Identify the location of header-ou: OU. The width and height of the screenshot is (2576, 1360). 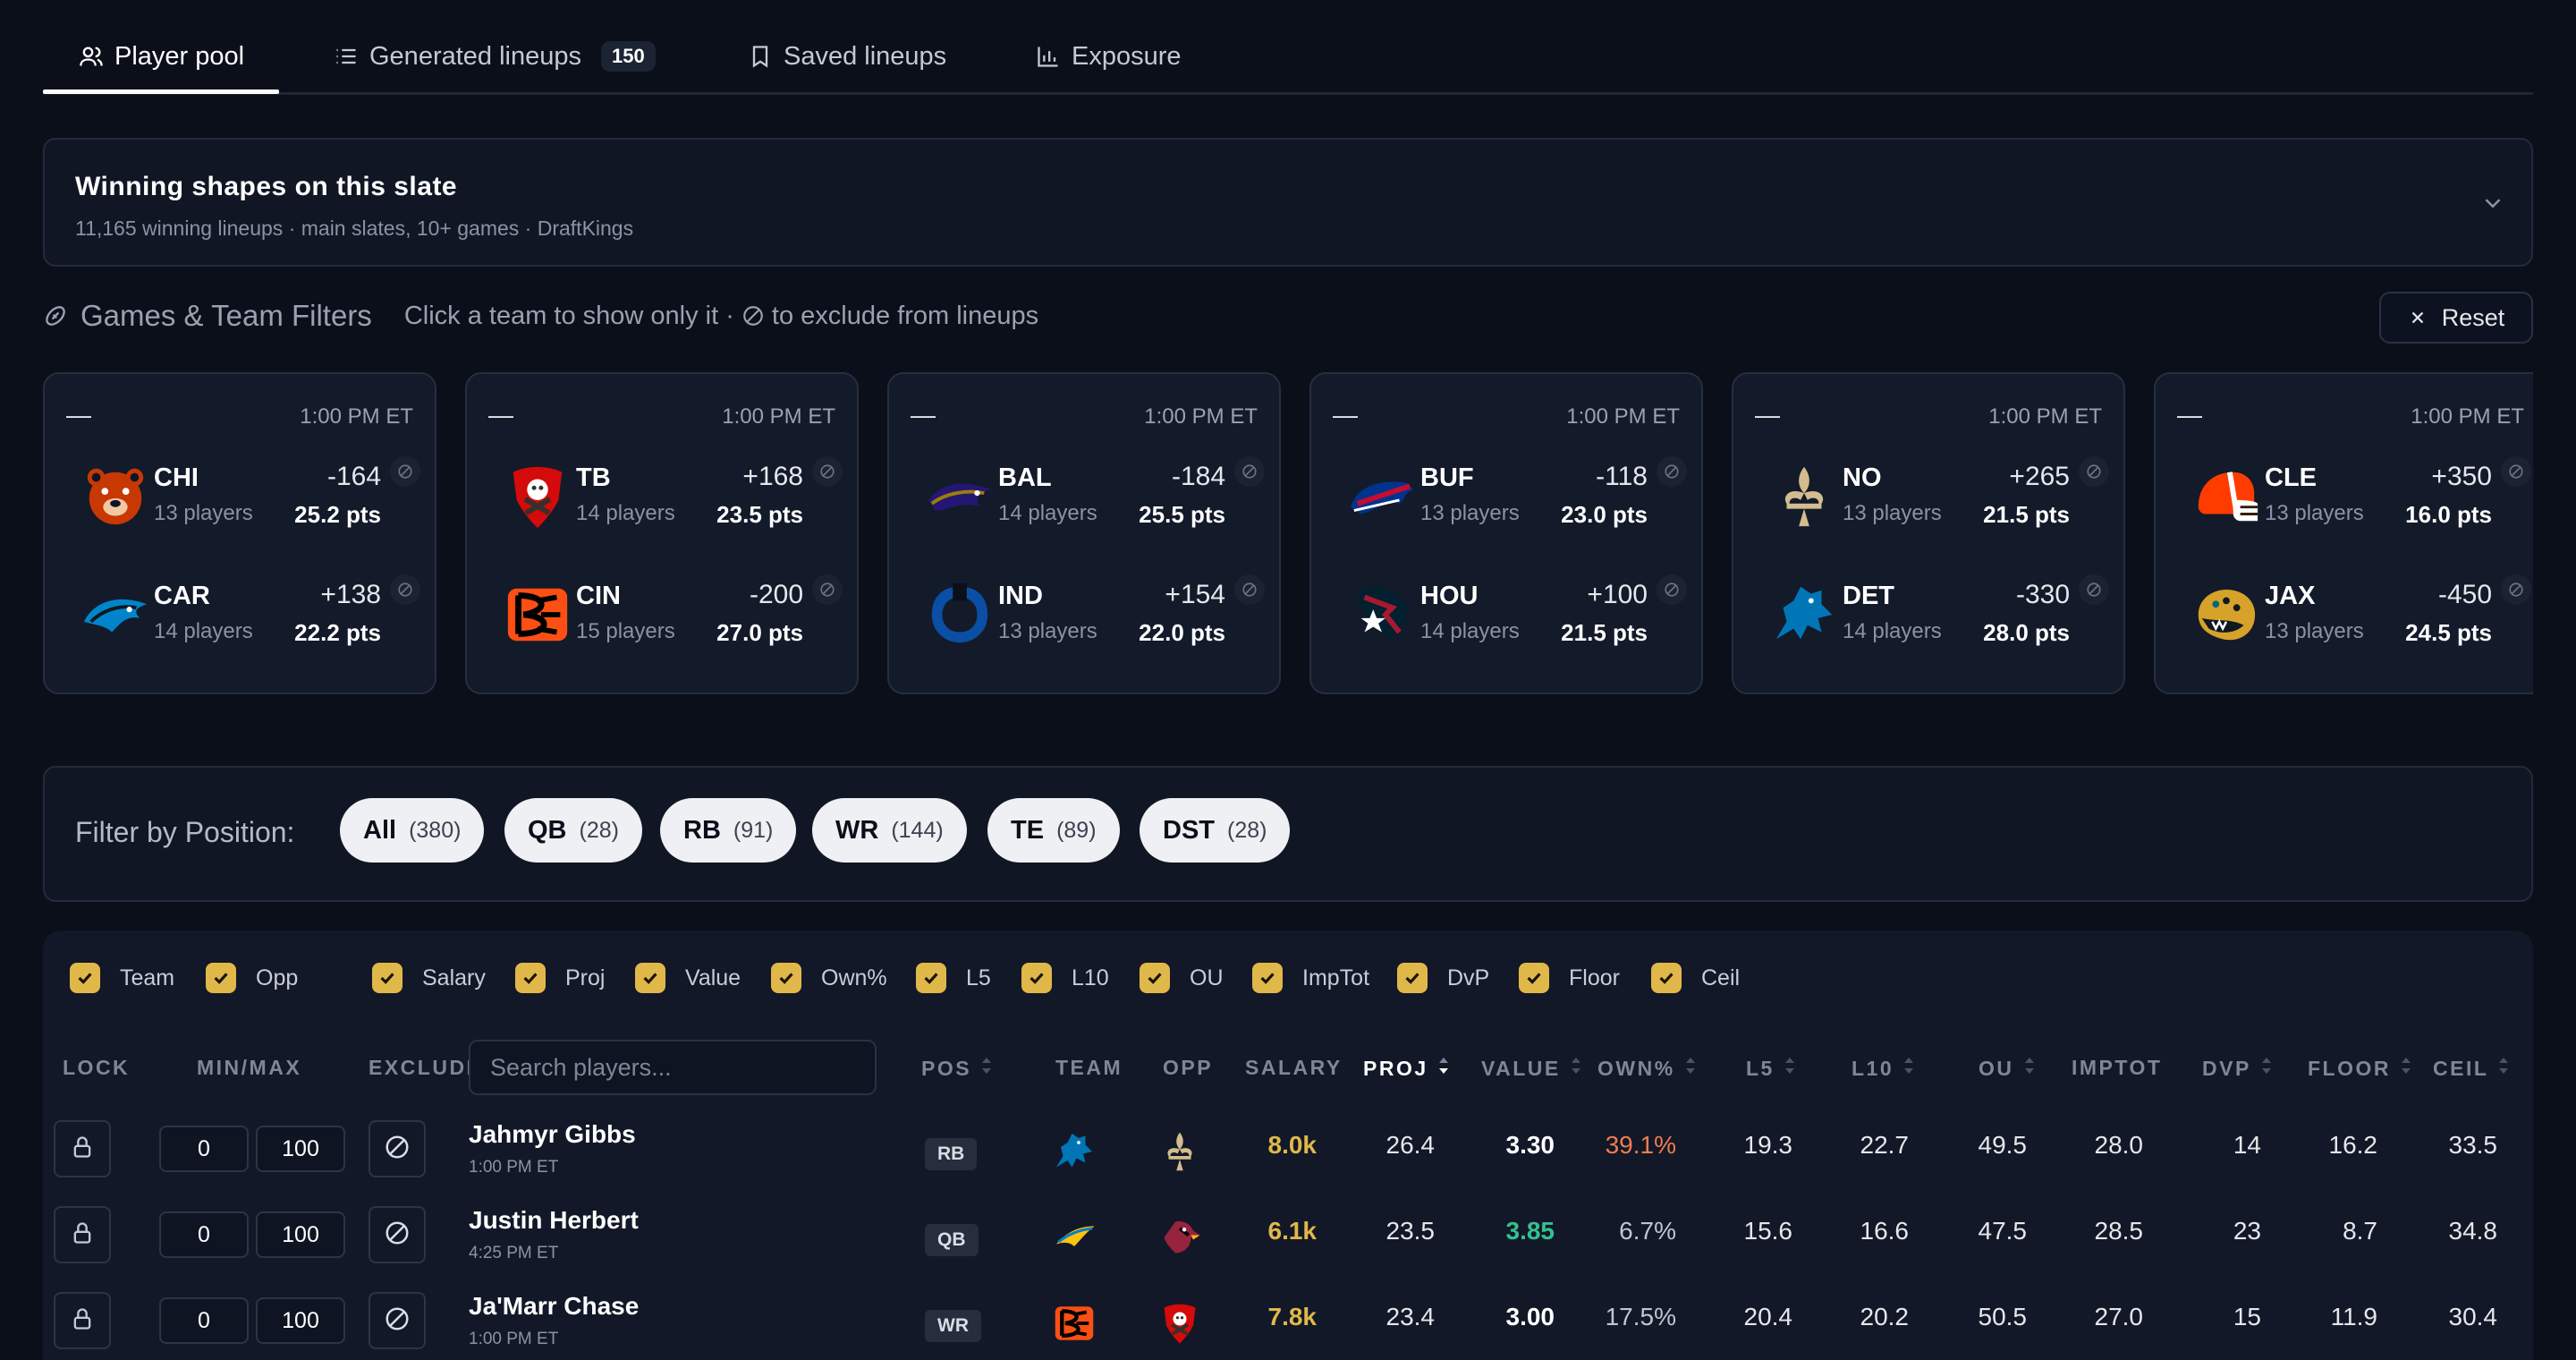
(2007, 1068).